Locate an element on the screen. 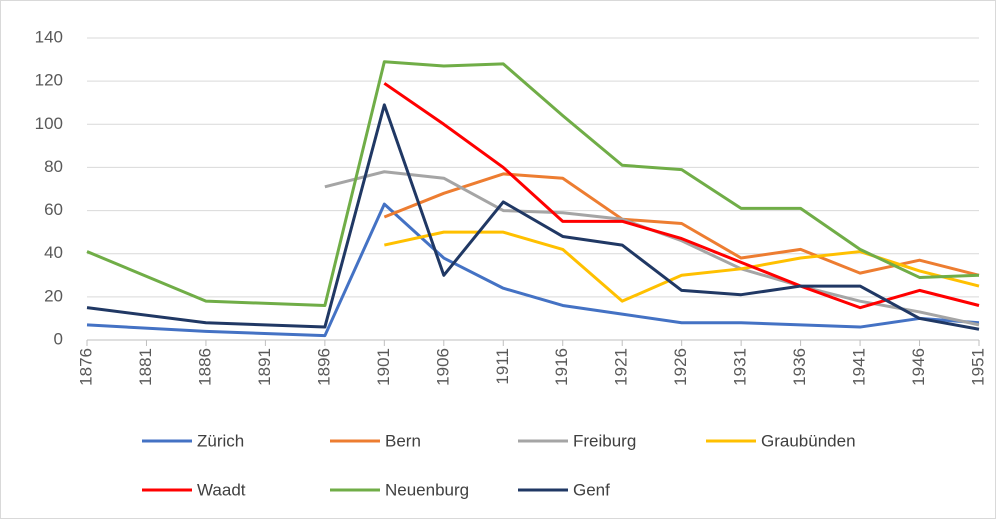  y-tick-label: 20 is located at coordinates (53, 295).